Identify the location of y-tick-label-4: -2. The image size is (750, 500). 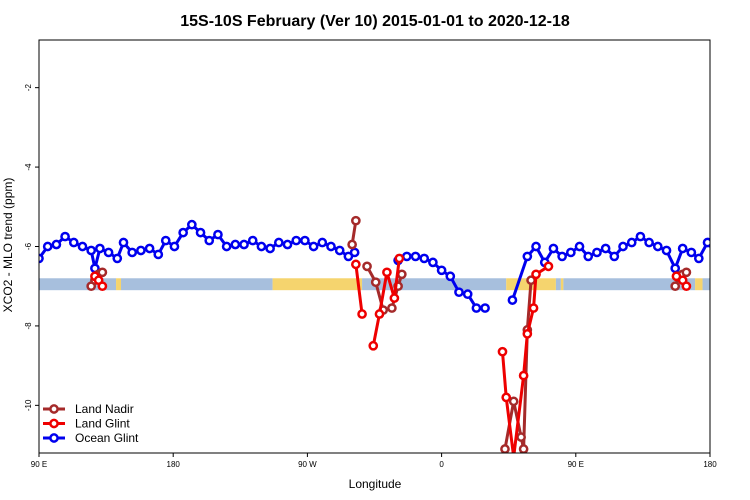
(28, 88).